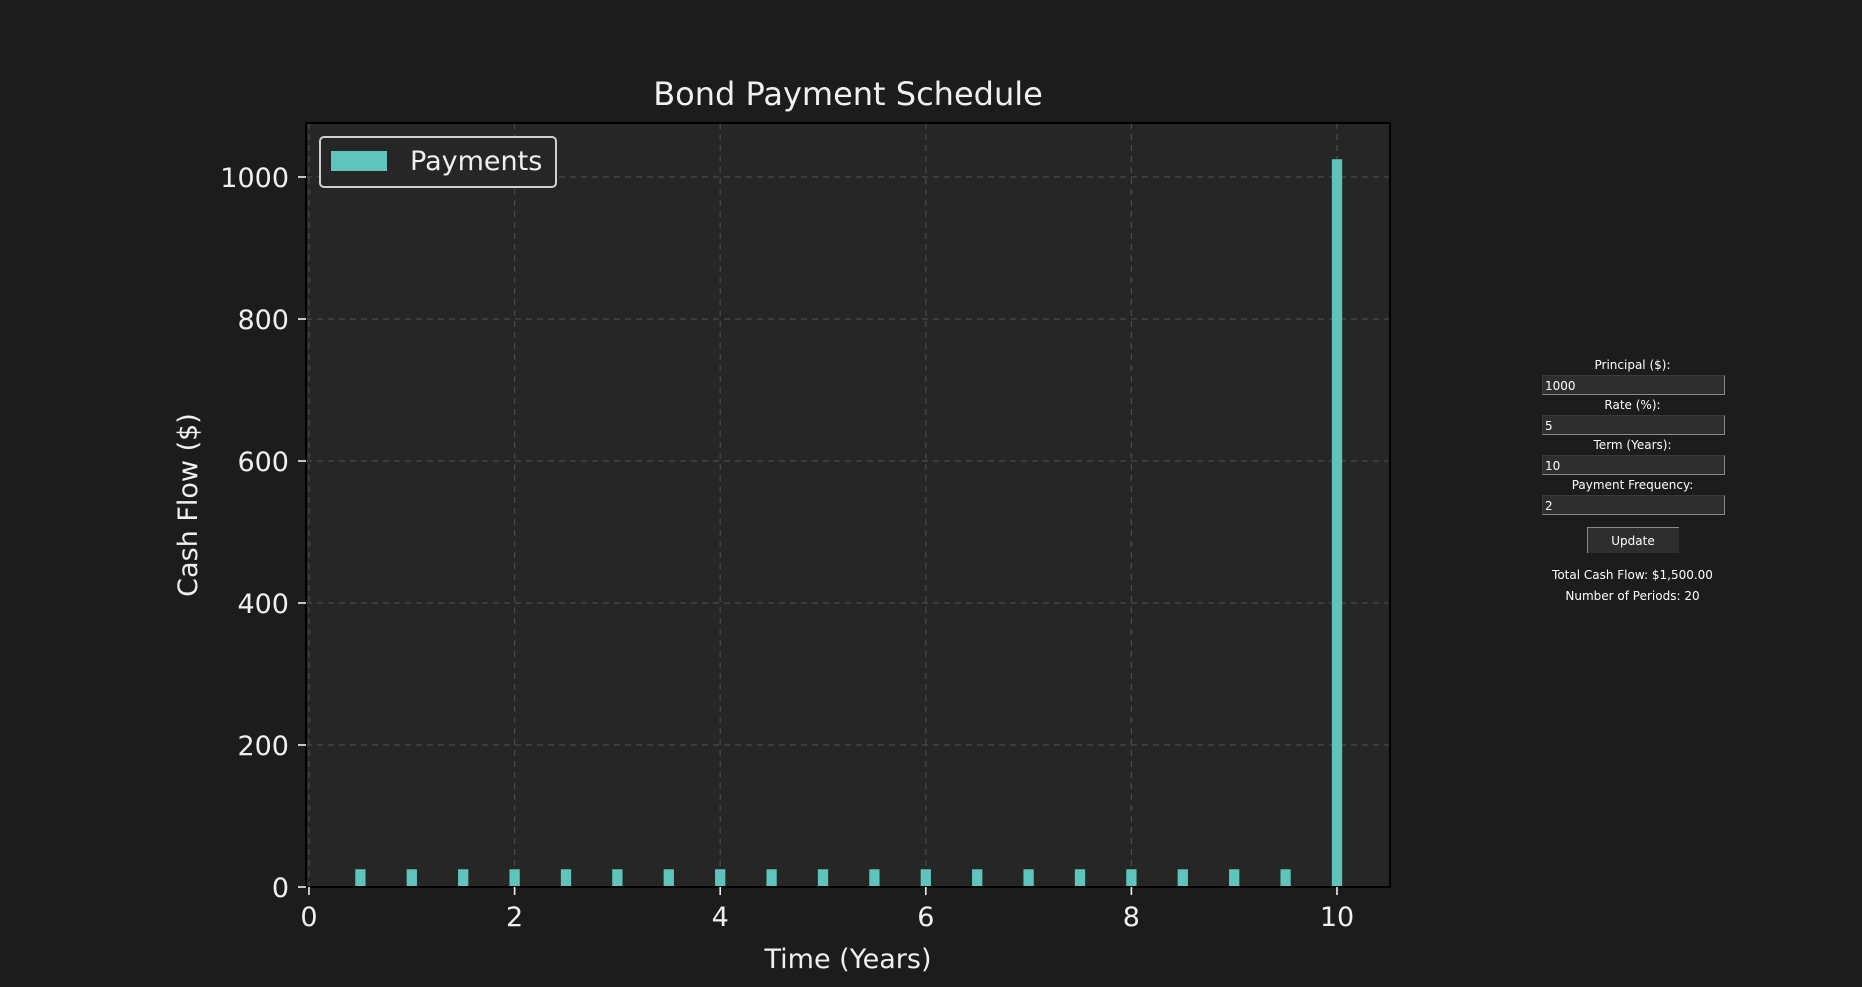  I want to click on y-tick-label-0: 0, so click(280, 888).